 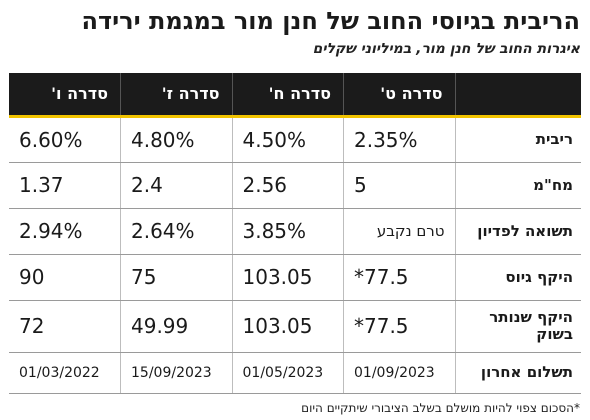 I want to click on cell-value: 72, so click(x=65, y=326).